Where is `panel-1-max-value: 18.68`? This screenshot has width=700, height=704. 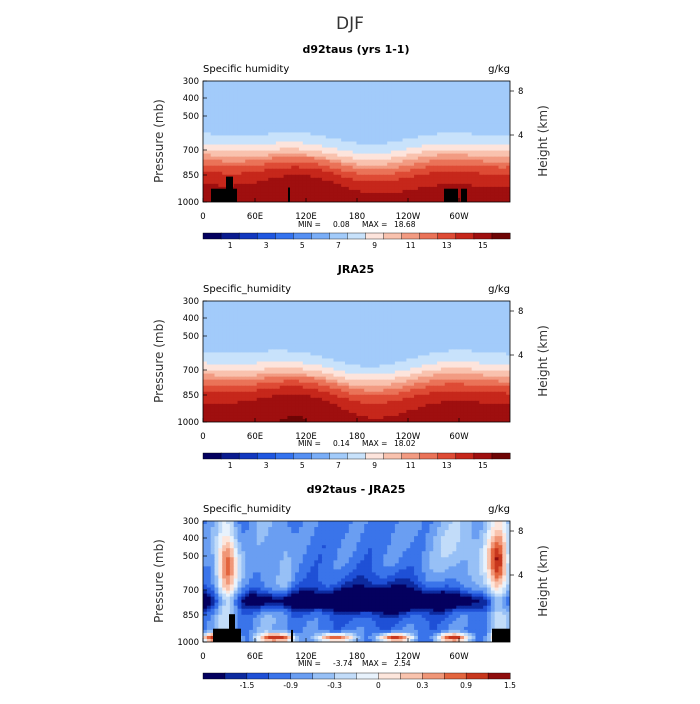 panel-1-max-value: 18.68 is located at coordinates (405, 224).